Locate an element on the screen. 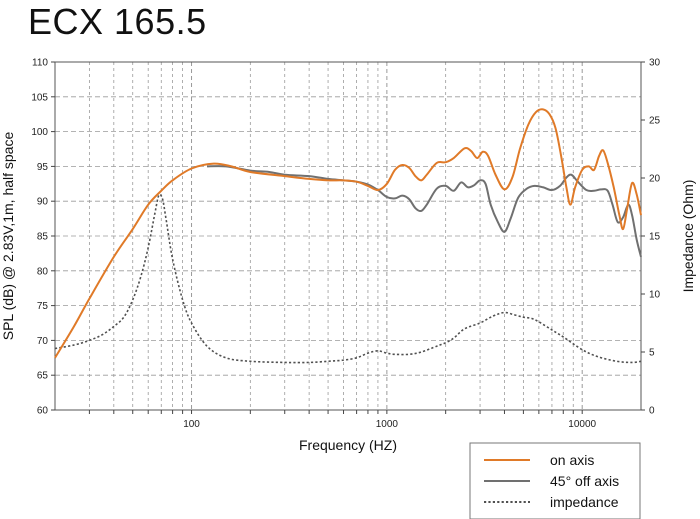 This screenshot has height=519, width=700. y2-tick-label: 30 is located at coordinates (655, 63).